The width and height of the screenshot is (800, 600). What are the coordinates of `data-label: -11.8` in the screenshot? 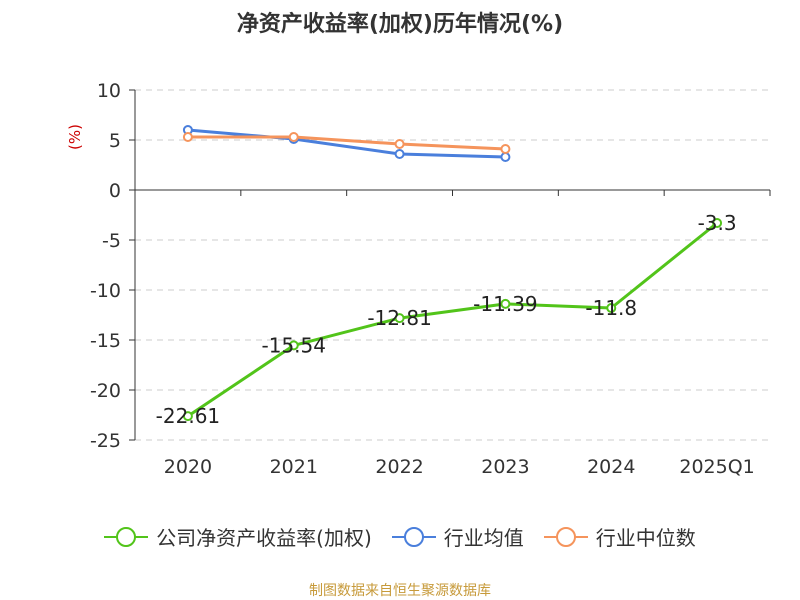 It's located at (611, 308).